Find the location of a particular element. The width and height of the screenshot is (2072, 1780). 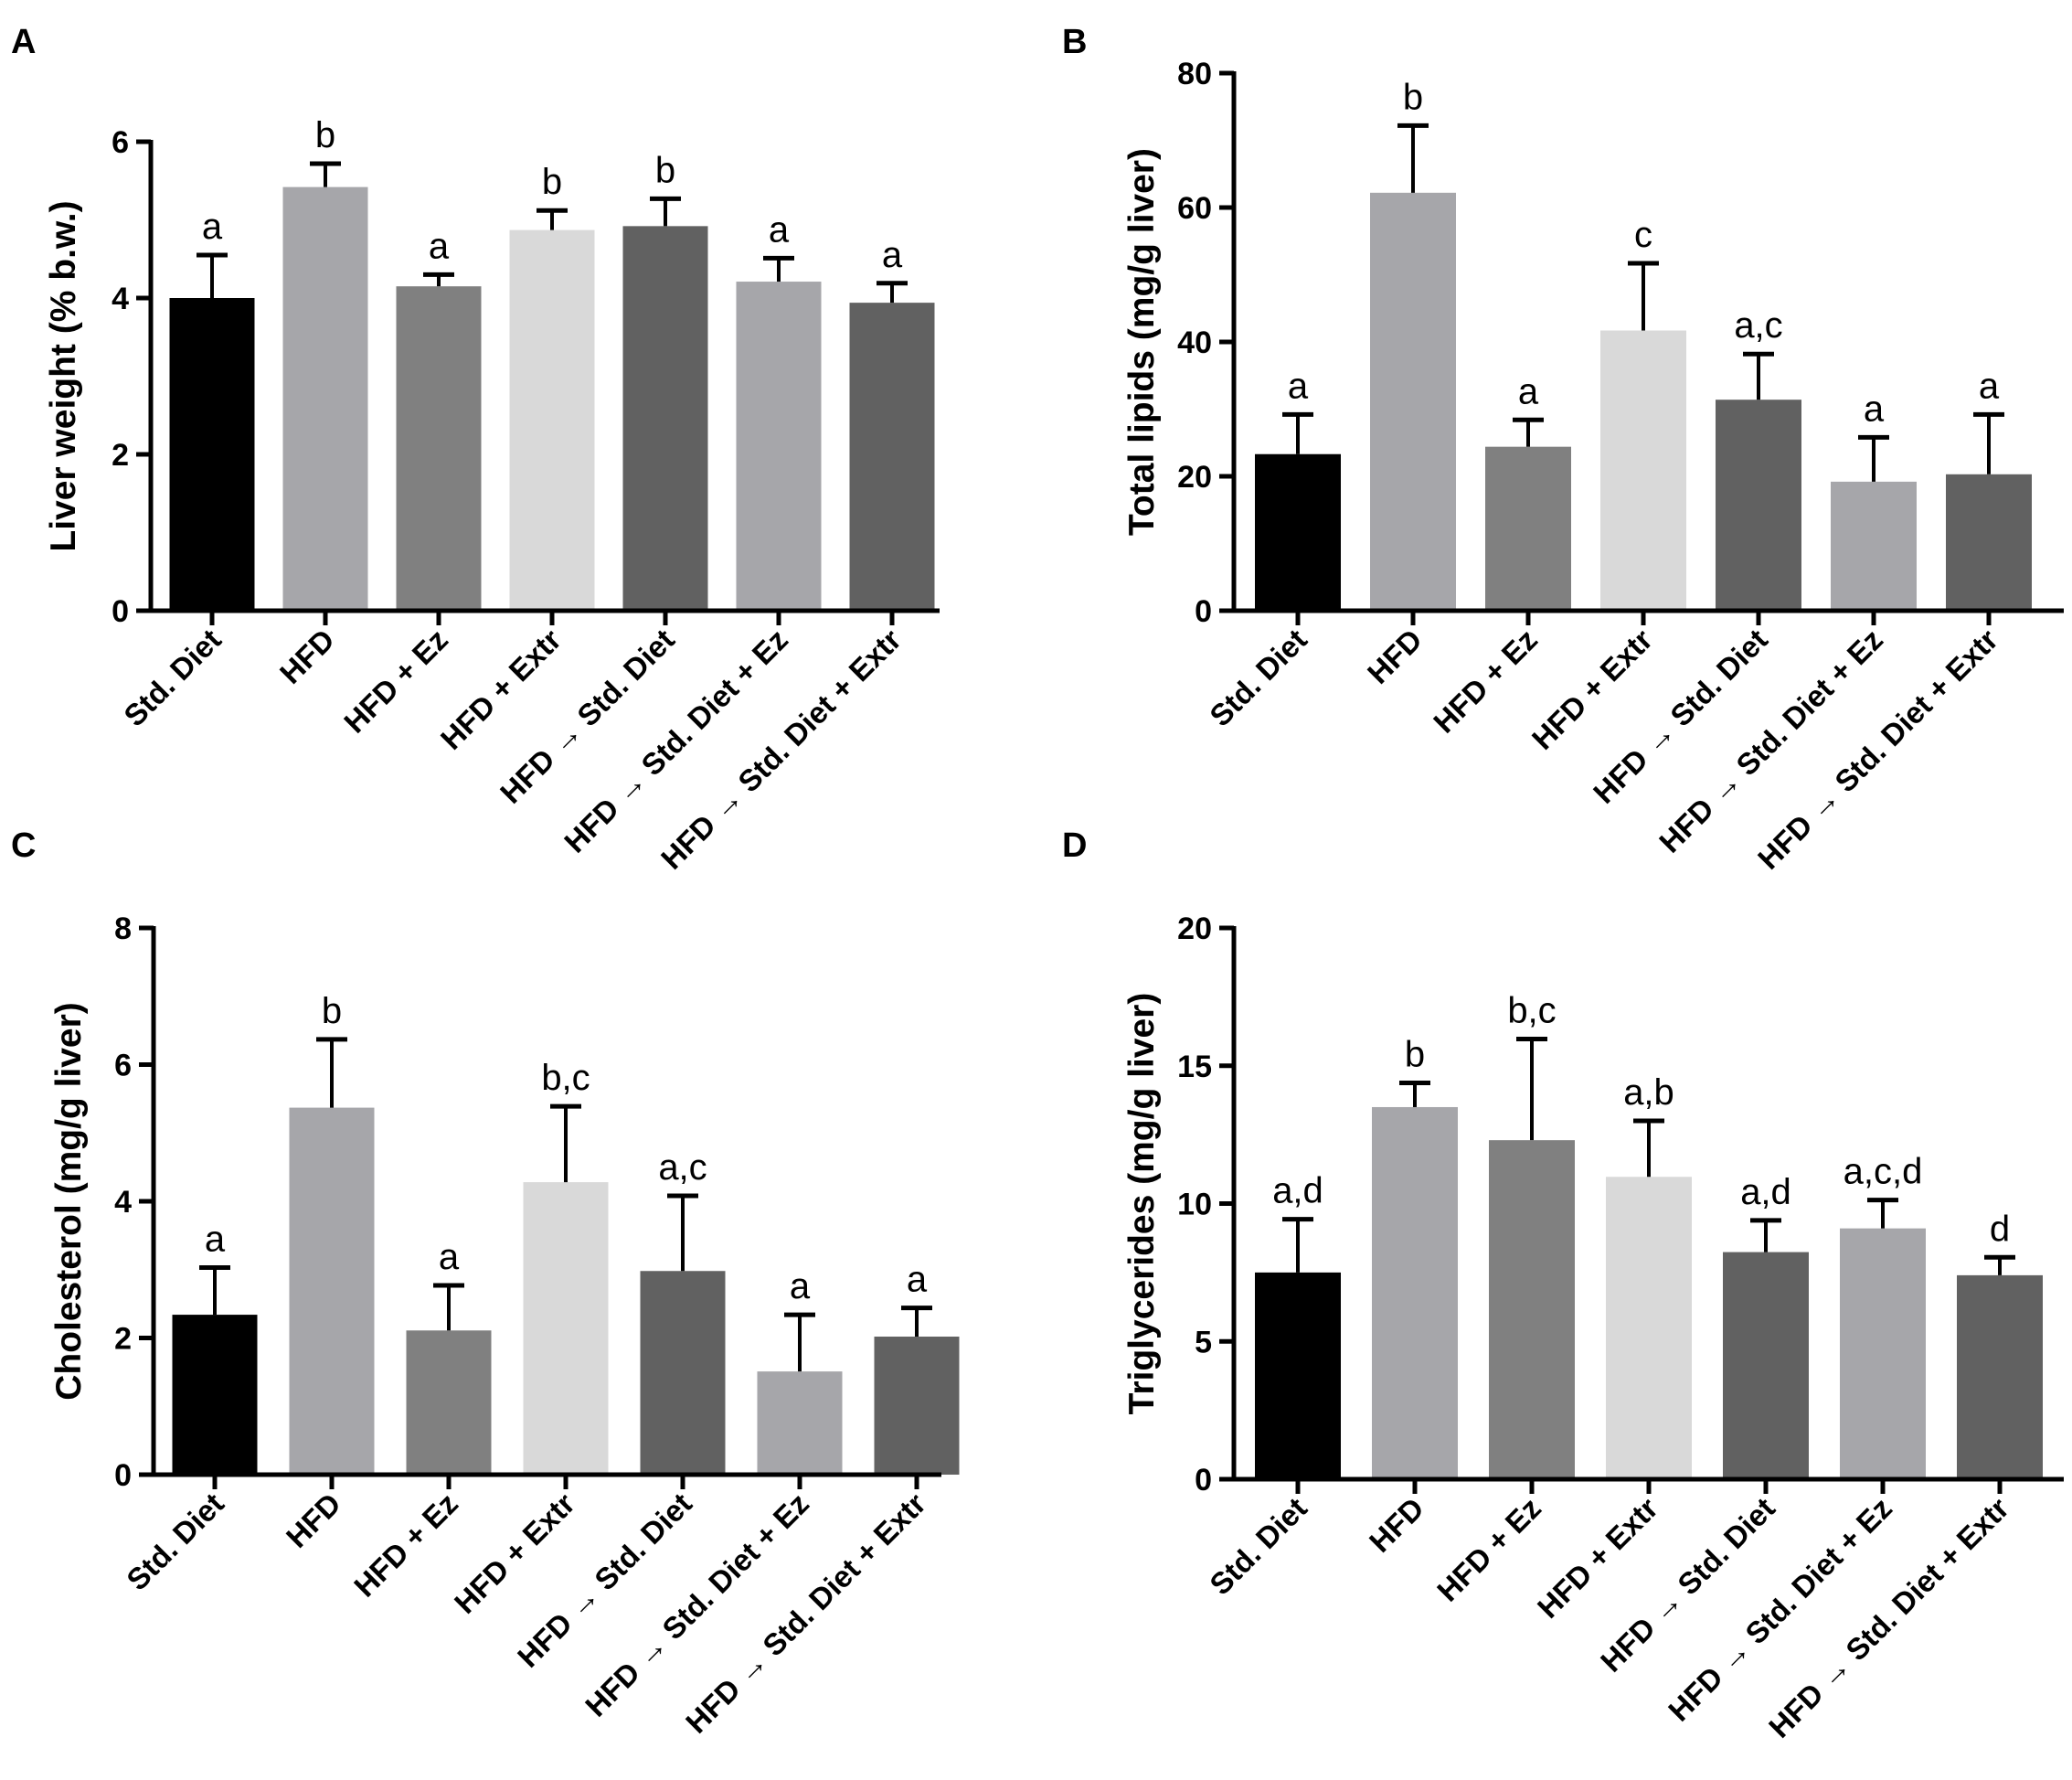

significance-label: a,c,d is located at coordinates (1884, 1172).